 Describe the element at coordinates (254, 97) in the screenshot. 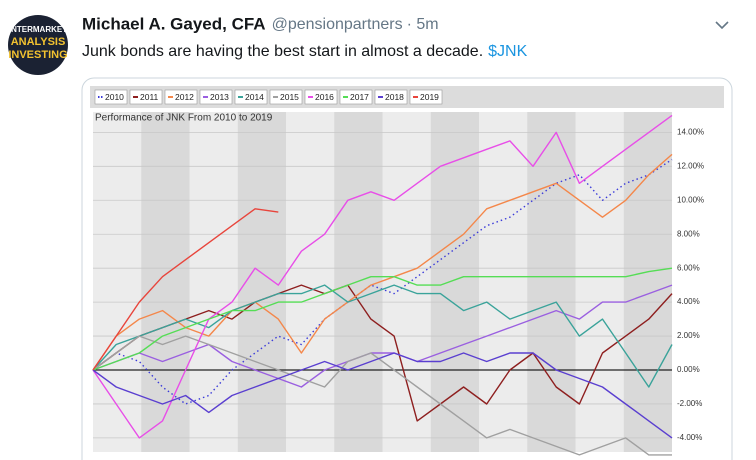

I see `legend-label: 2014` at that location.